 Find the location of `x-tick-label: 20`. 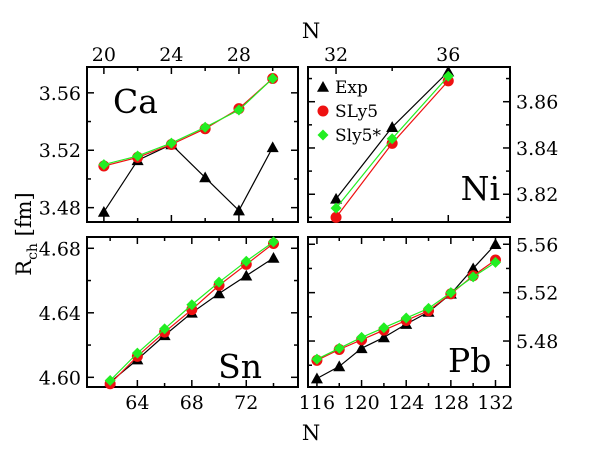

x-tick-label: 20 is located at coordinates (104, 55).